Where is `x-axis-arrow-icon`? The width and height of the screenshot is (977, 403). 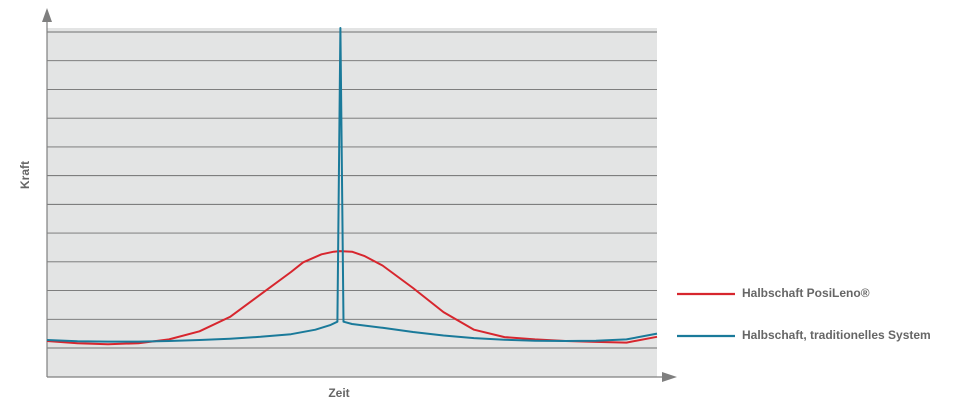
x-axis-arrow-icon is located at coordinates (669, 377).